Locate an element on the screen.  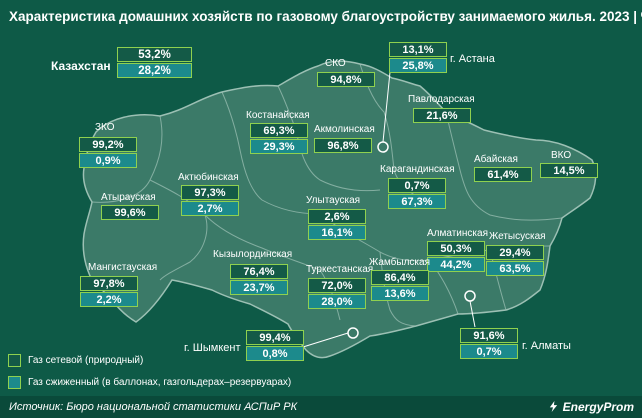
region-astana: 13,1% 25,8% is located at coordinates (418, 57).